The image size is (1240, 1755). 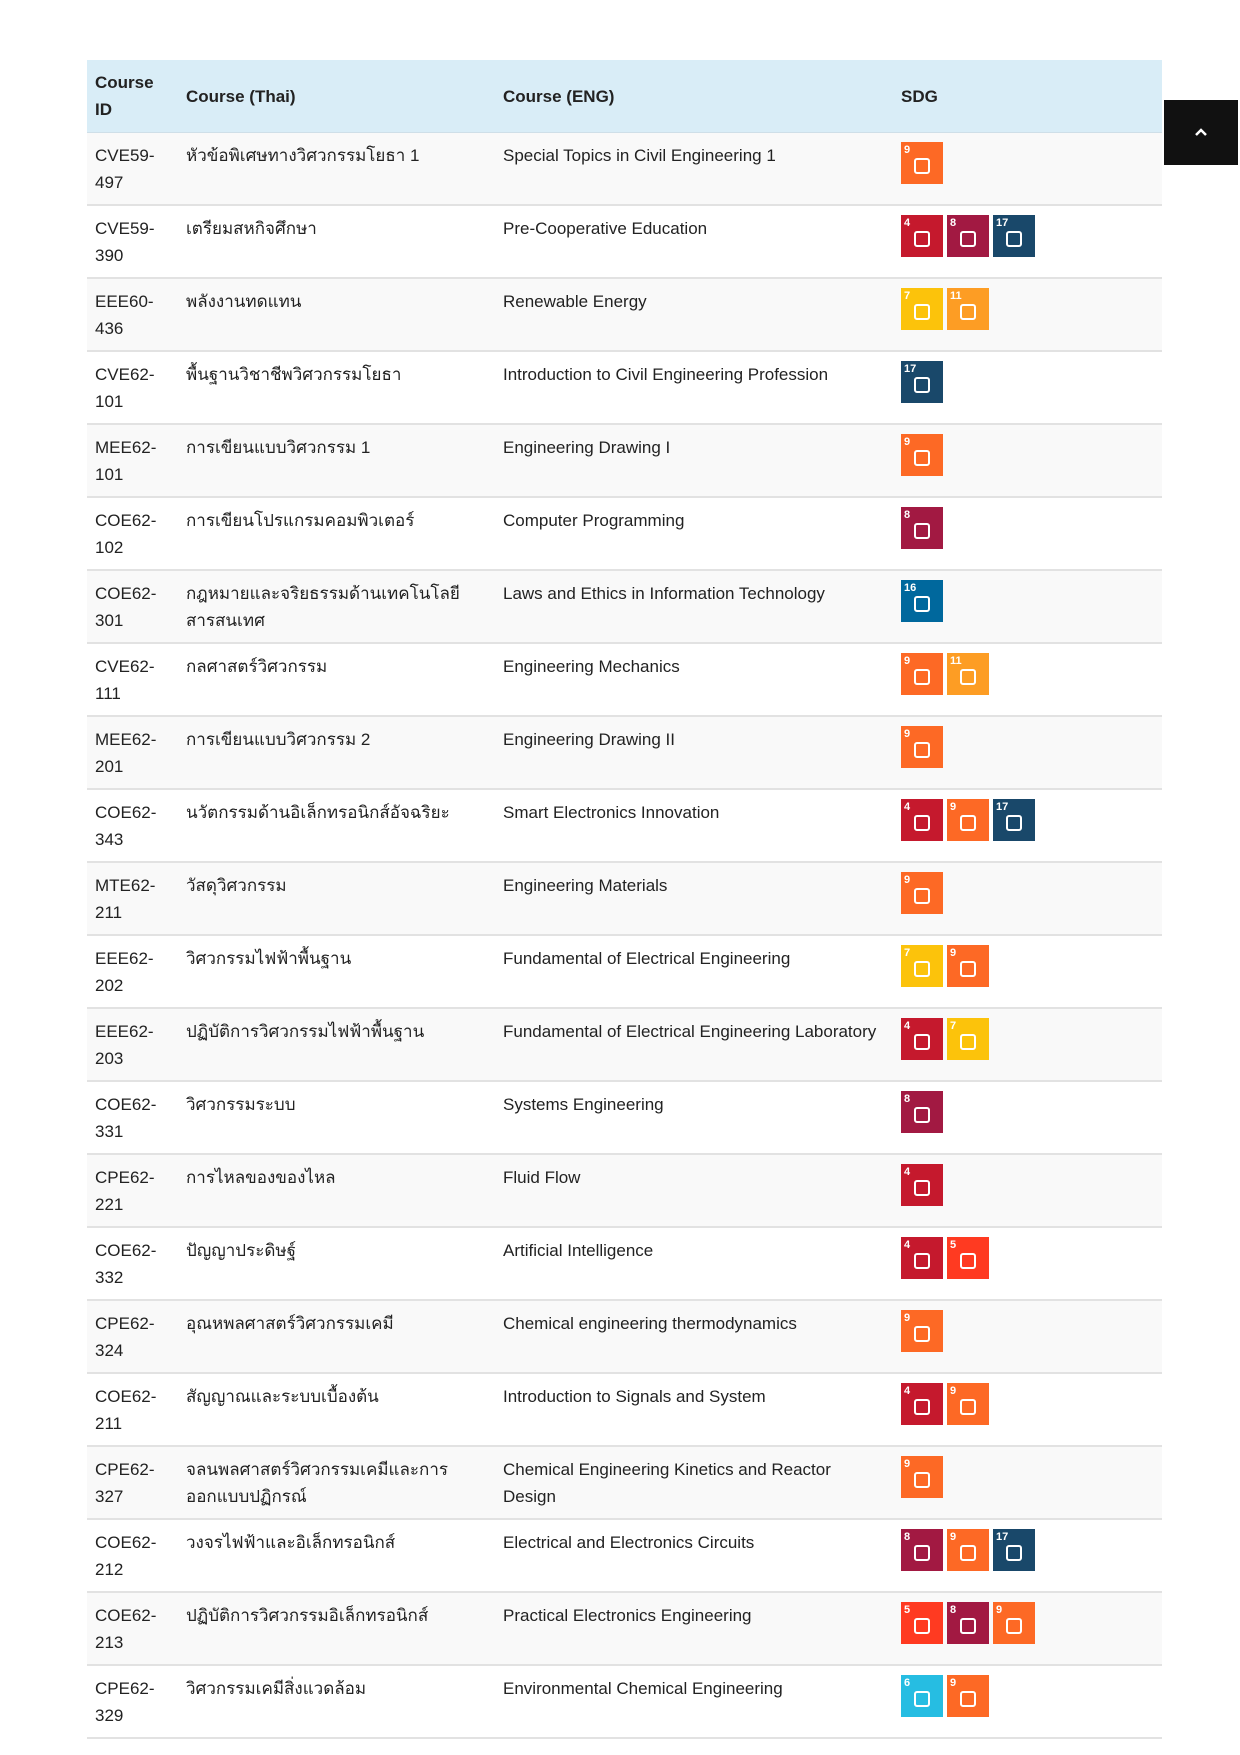 I want to click on course-row: EEE60-436 พลังงานทดแทน Renewable Energy 7 11, so click(x=624, y=315).